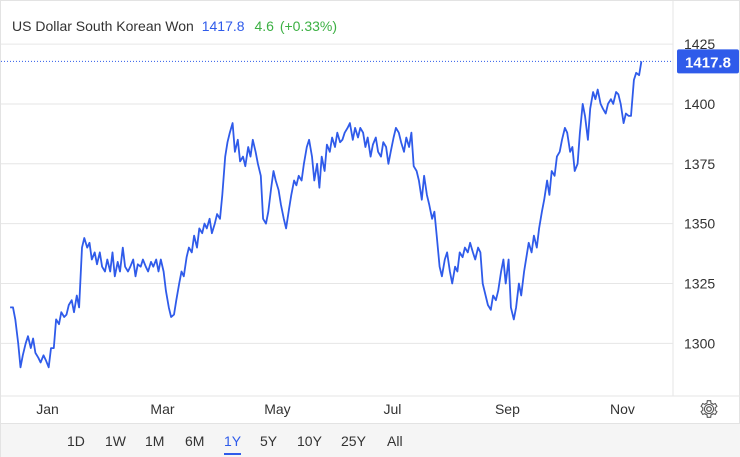 The height and width of the screenshot is (457, 740). I want to click on x-axis: Jan Mar May Jul Sep Nov, so click(335, 409).